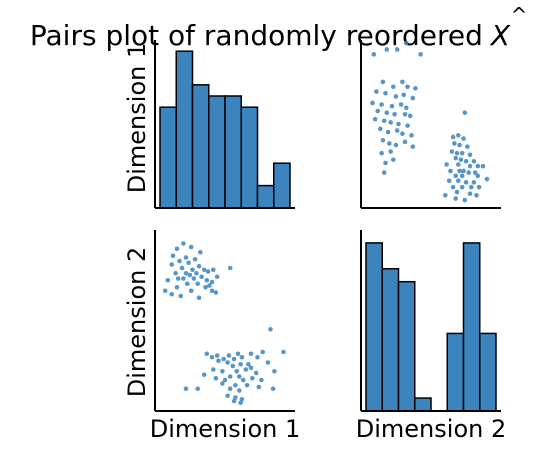 The image size is (541, 457). I want to click on chart-title-accent: ^, so click(519, 15).